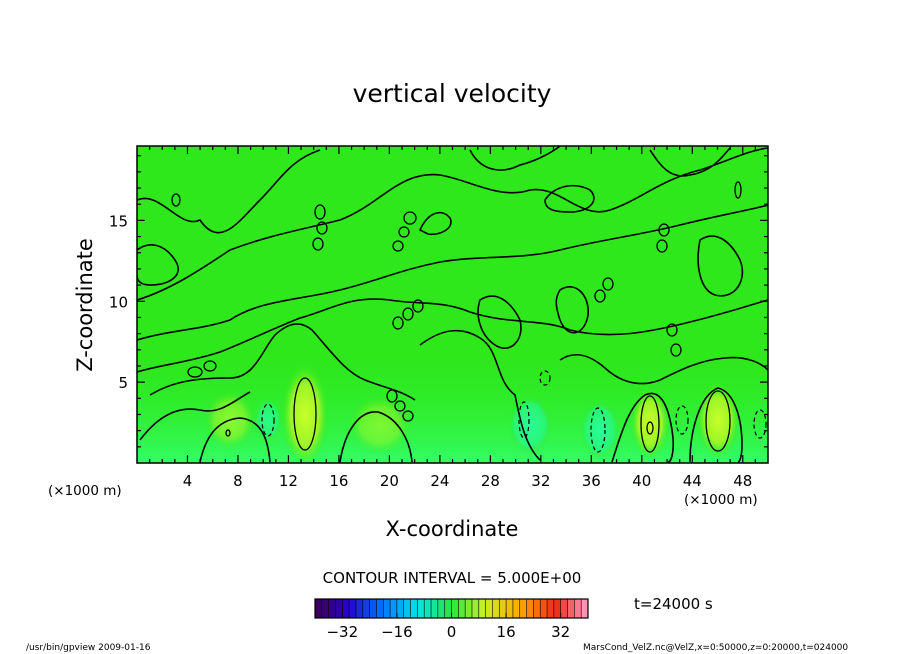 The height and width of the screenshot is (654, 904). What do you see at coordinates (268, 420) in the screenshot?
I see `downdraft-10km` at bounding box center [268, 420].